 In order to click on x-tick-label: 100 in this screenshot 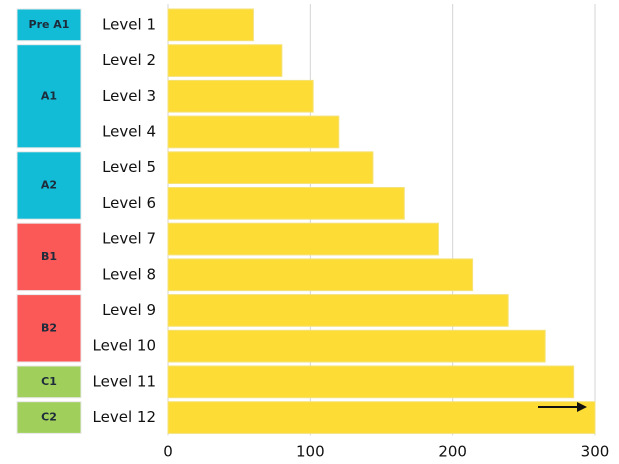, I will do `click(310, 452)`.